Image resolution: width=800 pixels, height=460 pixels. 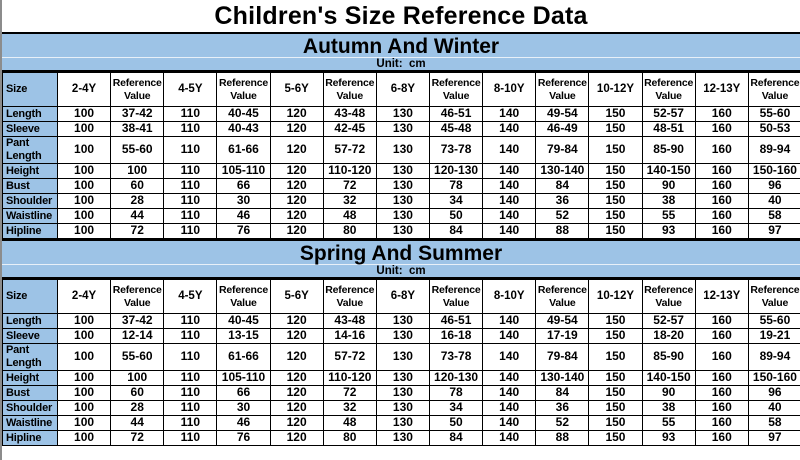 I want to click on value-cell: 40-43, so click(x=243, y=129).